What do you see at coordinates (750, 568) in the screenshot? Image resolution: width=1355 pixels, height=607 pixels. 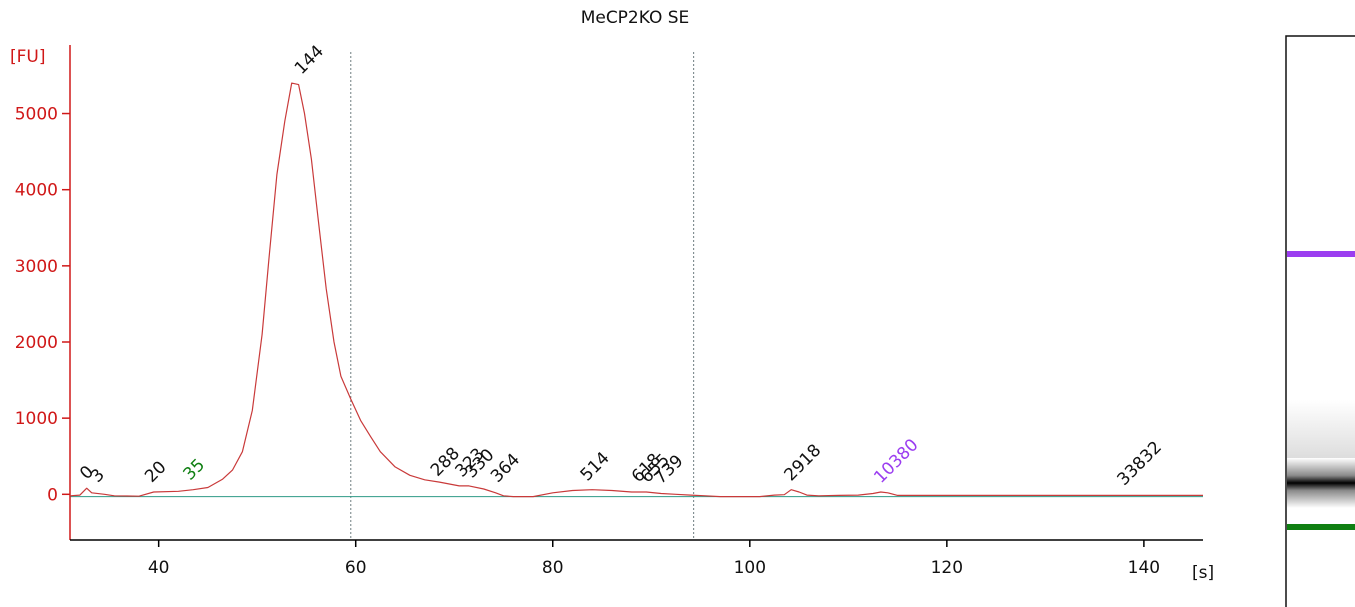 I see `x-tick-label: 100` at bounding box center [750, 568].